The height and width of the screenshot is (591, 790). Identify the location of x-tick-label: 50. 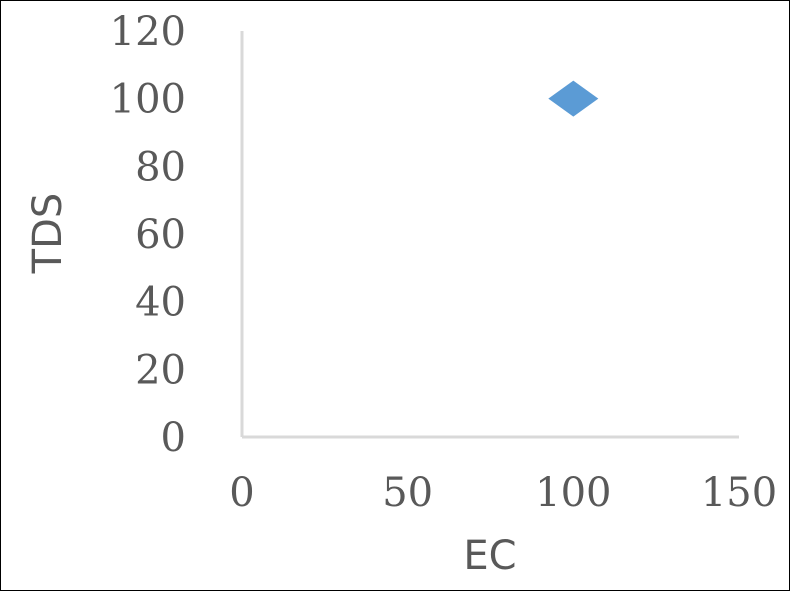
(407, 493).